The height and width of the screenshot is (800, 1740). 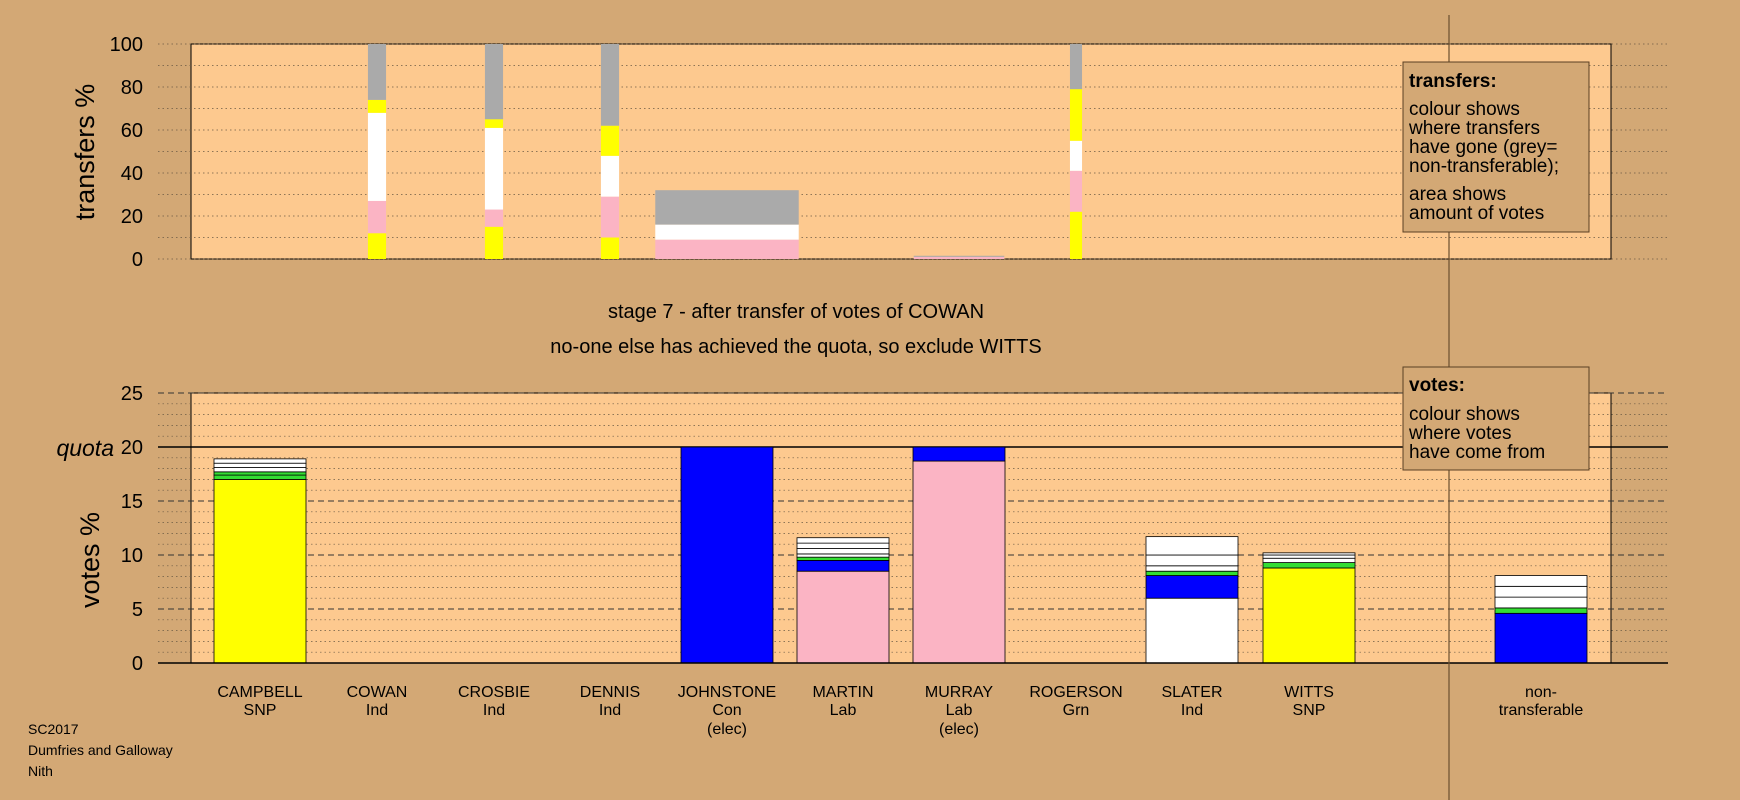 I want to click on votes-legend-line: where votes, so click(x=1459, y=433).